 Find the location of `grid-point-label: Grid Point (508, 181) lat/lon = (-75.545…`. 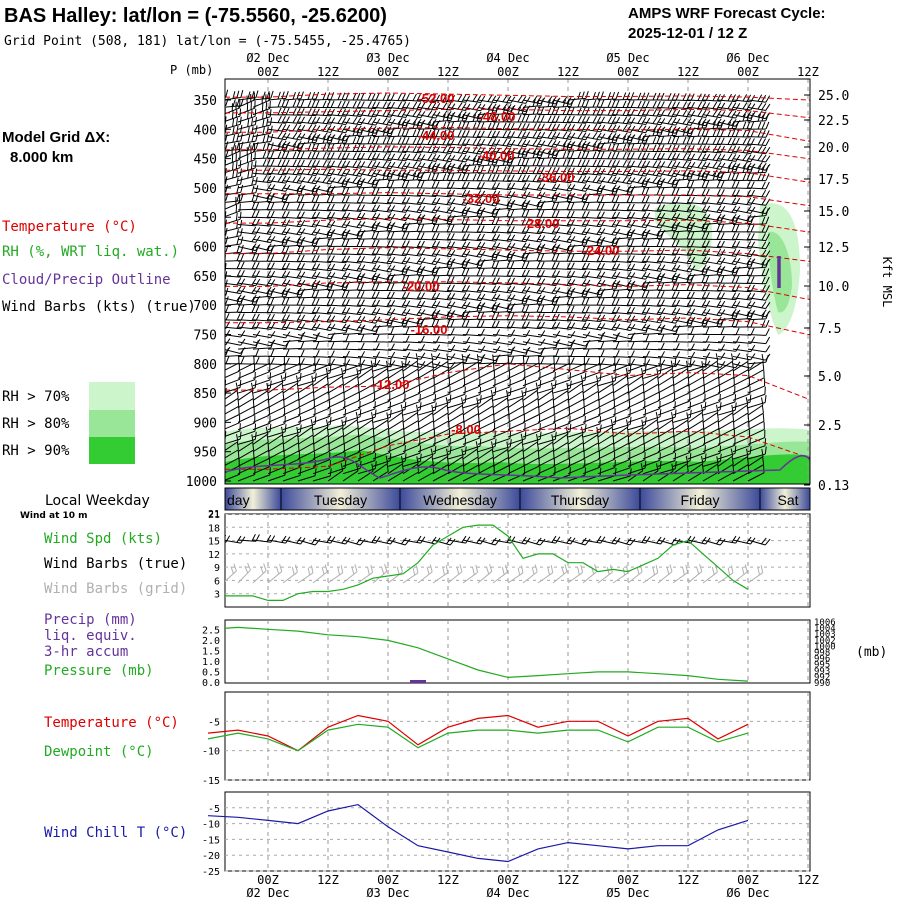

grid-point-label: Grid Point (508, 181) lat/lon = (-75.545… is located at coordinates (207, 41).